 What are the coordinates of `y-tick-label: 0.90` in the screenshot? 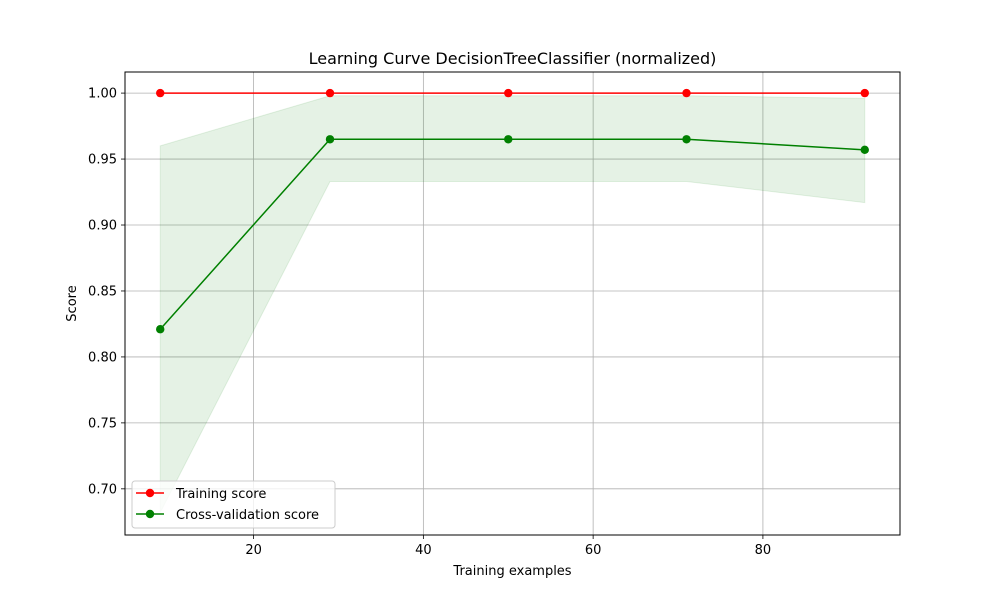 It's located at (102, 226).